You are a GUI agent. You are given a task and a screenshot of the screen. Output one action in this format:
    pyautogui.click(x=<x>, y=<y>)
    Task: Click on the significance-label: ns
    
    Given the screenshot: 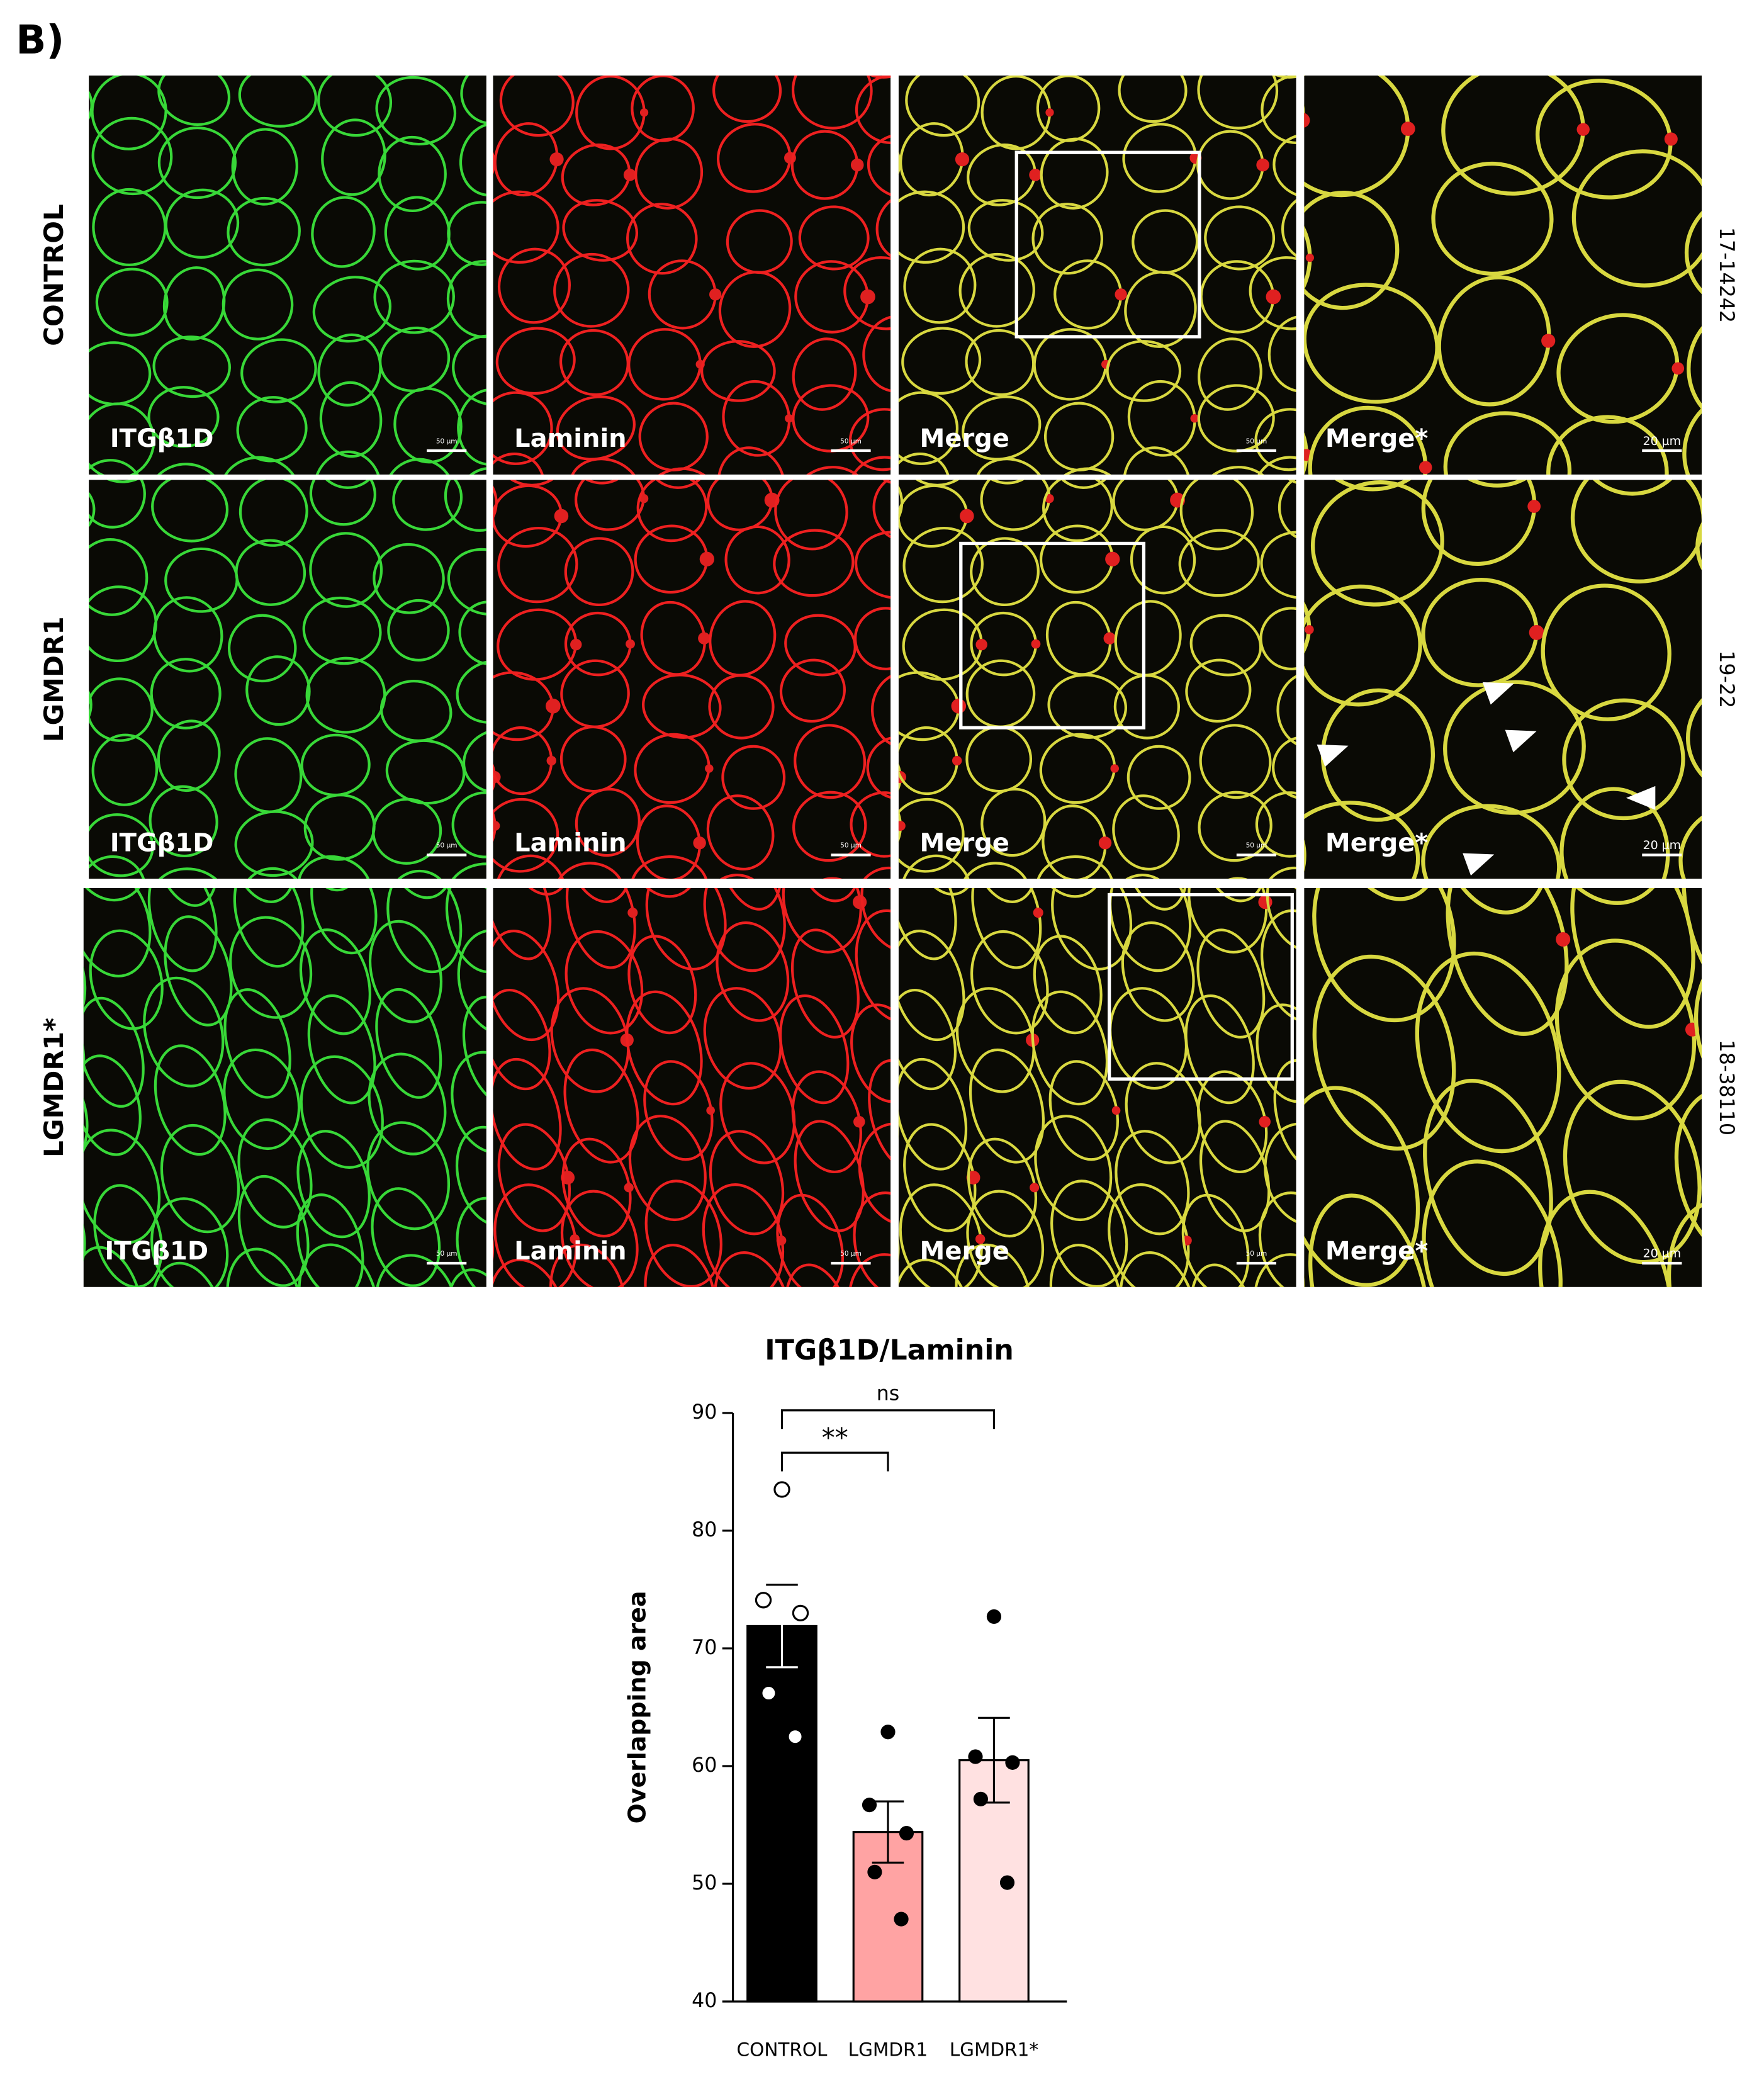 What is the action you would take?
    pyautogui.click(x=888, y=1394)
    